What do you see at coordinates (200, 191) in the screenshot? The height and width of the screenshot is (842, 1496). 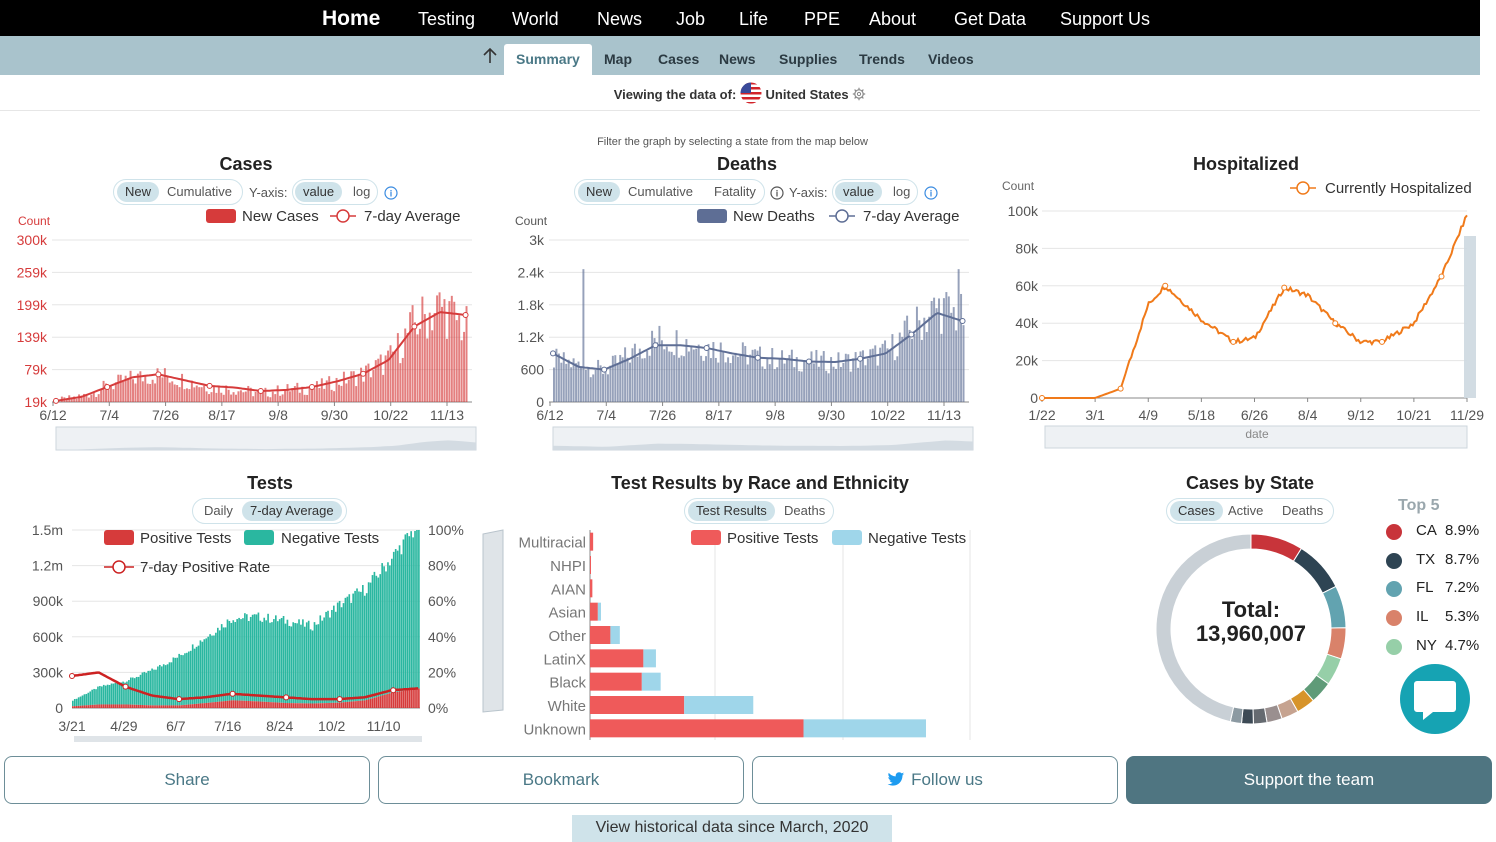 I see `cases-toggle-cumulative: Cumulative` at bounding box center [200, 191].